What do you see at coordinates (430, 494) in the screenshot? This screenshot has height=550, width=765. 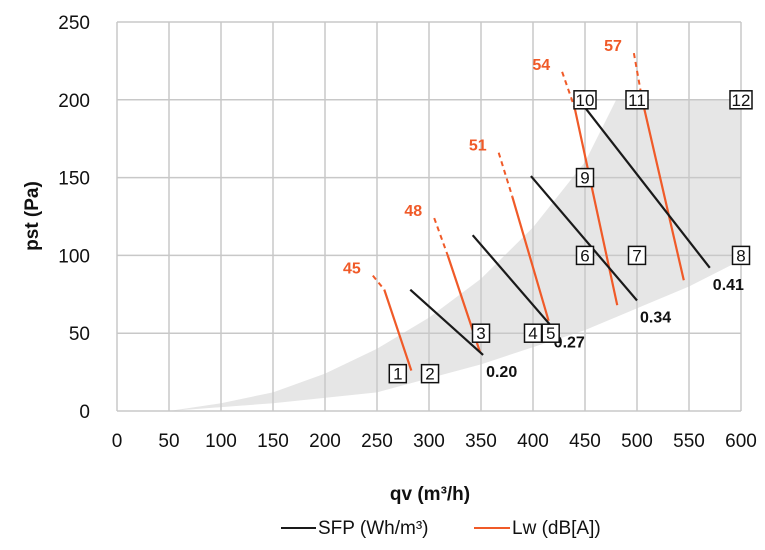 I see `x-axis-title: qv (m³/h)` at bounding box center [430, 494].